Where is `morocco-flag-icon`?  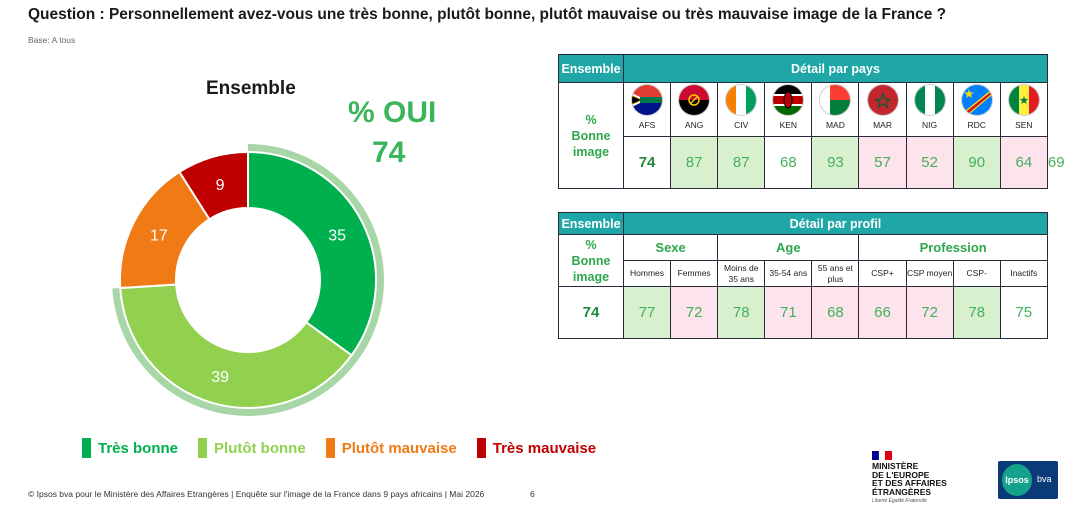 morocco-flag-icon is located at coordinates (882, 100).